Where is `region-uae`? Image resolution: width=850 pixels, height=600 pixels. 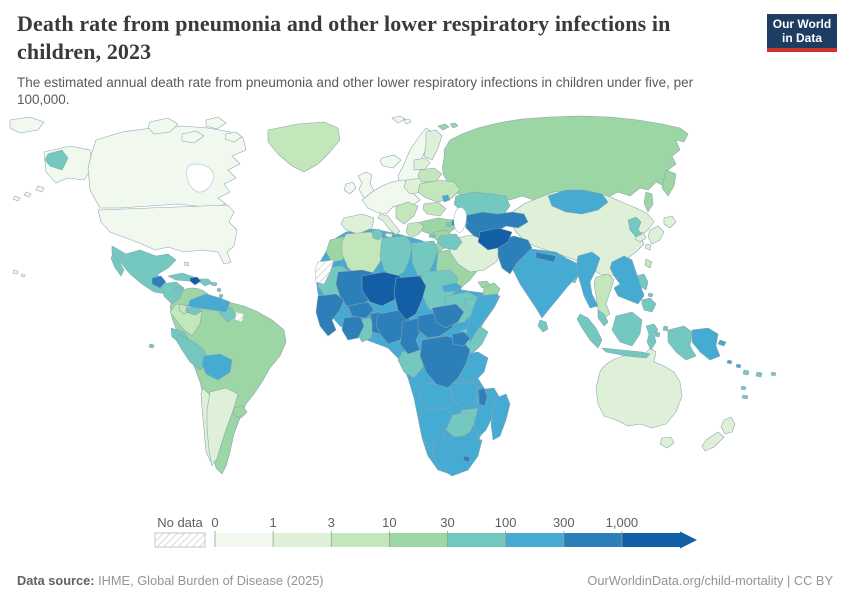
region-uae is located at coordinates (484, 284).